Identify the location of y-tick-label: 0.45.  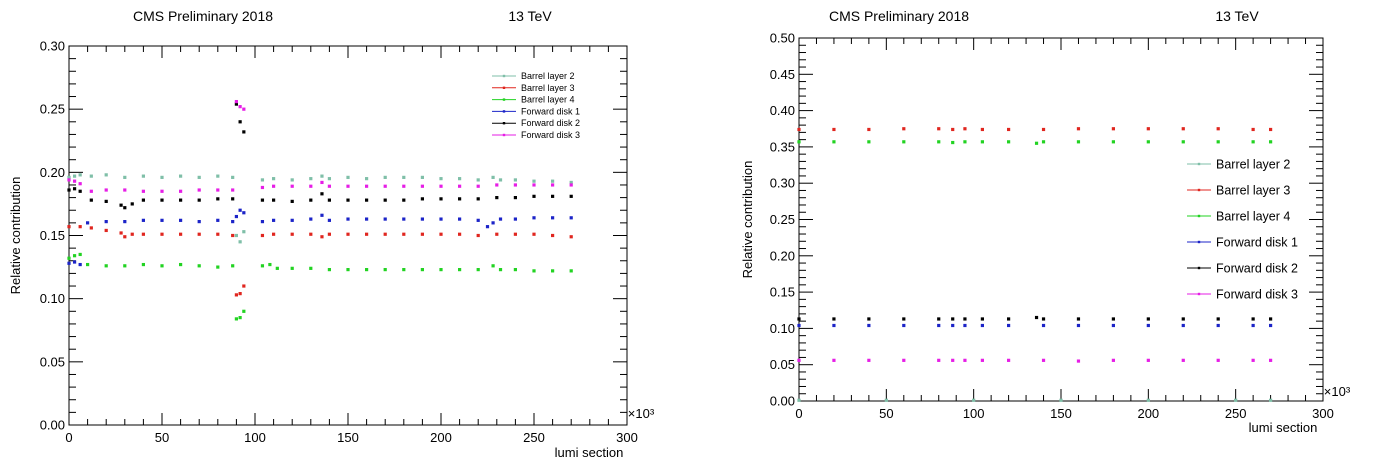
(782, 74).